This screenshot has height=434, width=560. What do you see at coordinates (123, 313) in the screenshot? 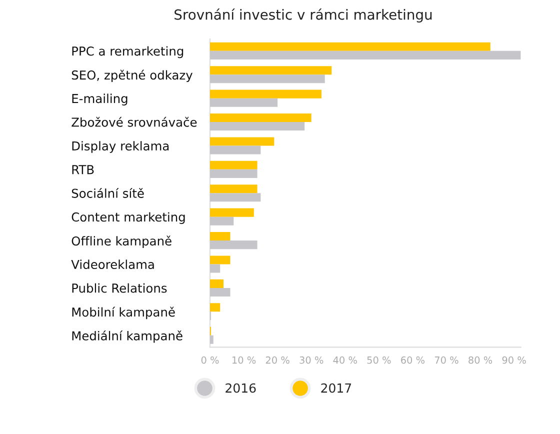
I see `y-tick-label: Mobilní kampaně` at bounding box center [123, 313].